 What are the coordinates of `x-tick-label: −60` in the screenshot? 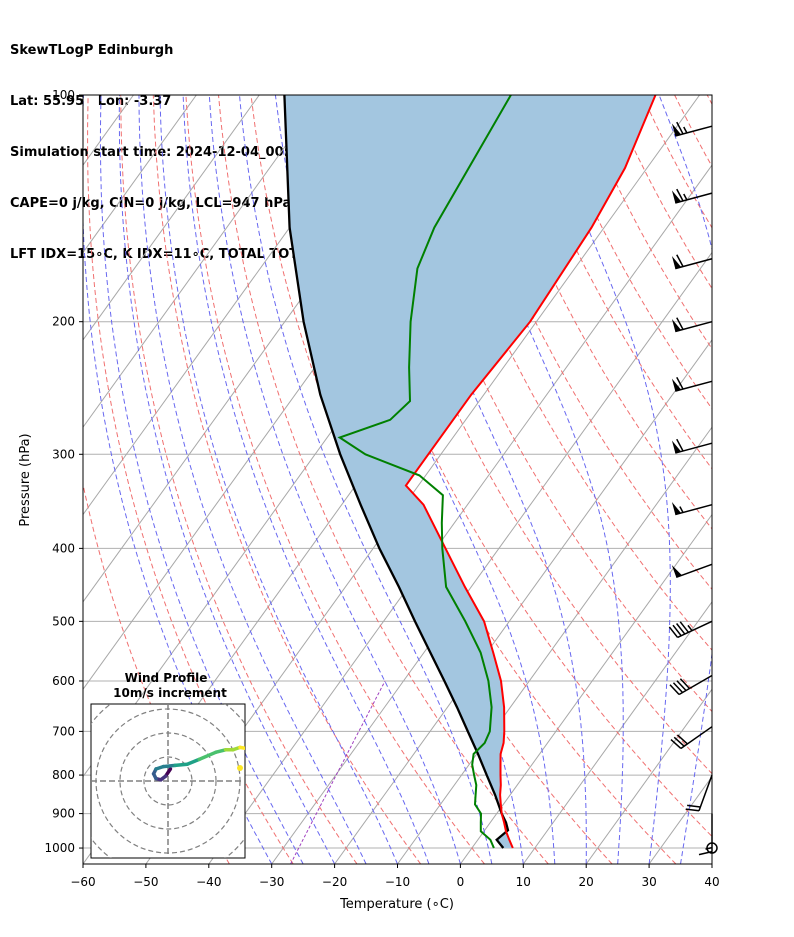 It's located at (82, 882).